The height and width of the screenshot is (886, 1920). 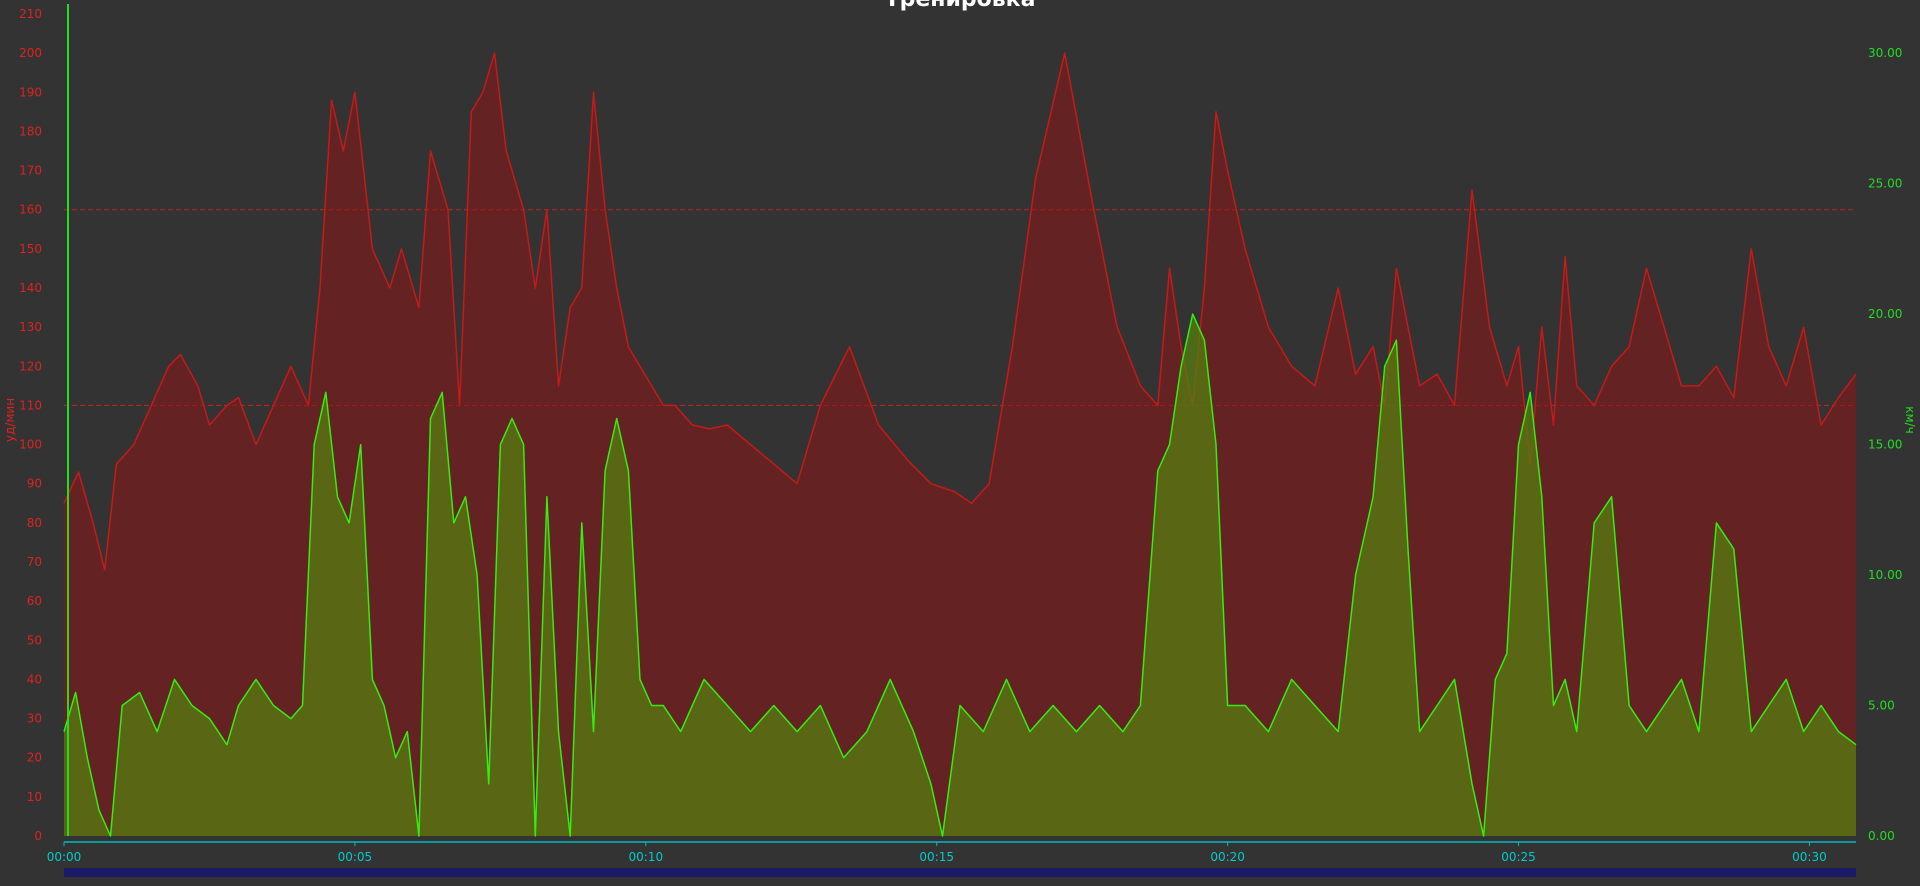 I want to click on right-axis-ticks: 0.00 5.00 10.00 15.00 20.00 25.00 30.00, so click(x=1885, y=444).